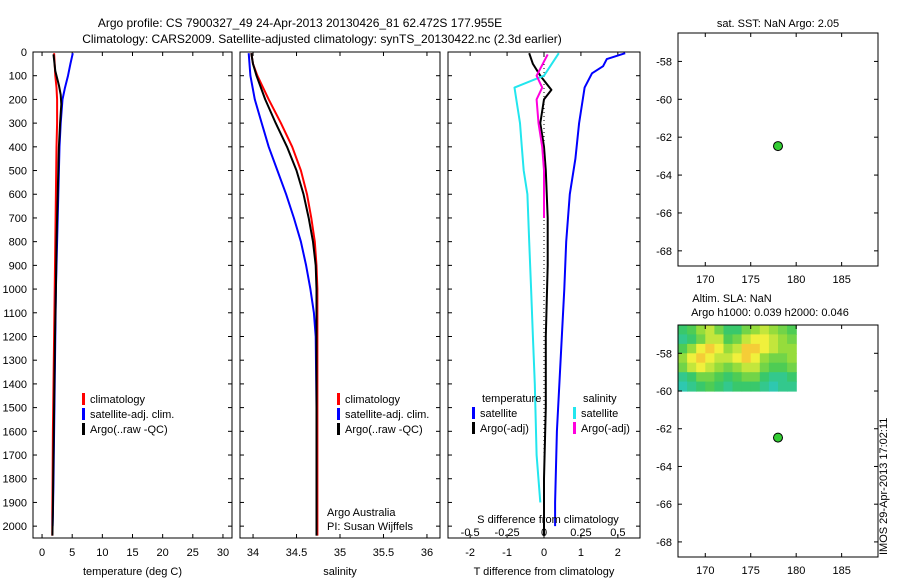 This screenshot has height=580, width=900. Describe the element at coordinates (193, 553) in the screenshot. I see `x-tick-label: 25` at that location.